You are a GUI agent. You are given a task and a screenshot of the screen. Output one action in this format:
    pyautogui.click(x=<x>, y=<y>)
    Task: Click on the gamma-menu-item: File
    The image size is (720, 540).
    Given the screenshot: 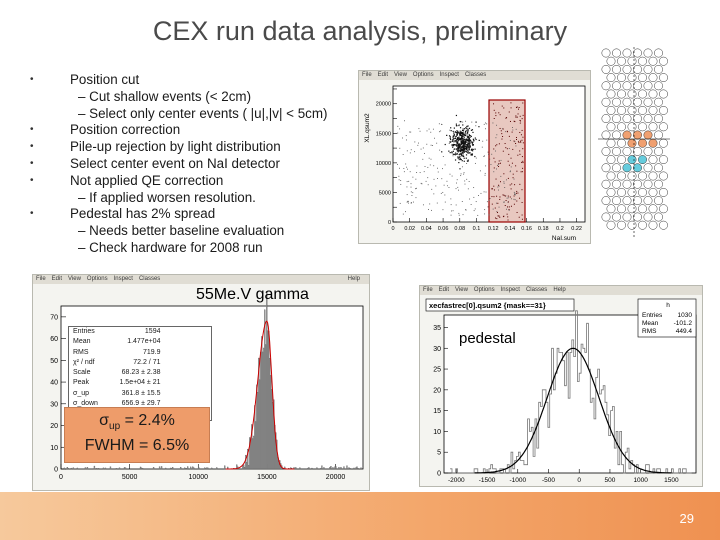 What is the action you would take?
    pyautogui.click(x=41, y=279)
    